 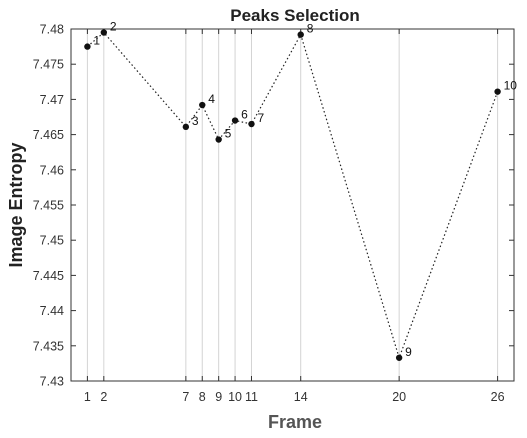 What do you see at coordinates (301, 397) in the screenshot?
I see `x-tick-label: 14` at bounding box center [301, 397].